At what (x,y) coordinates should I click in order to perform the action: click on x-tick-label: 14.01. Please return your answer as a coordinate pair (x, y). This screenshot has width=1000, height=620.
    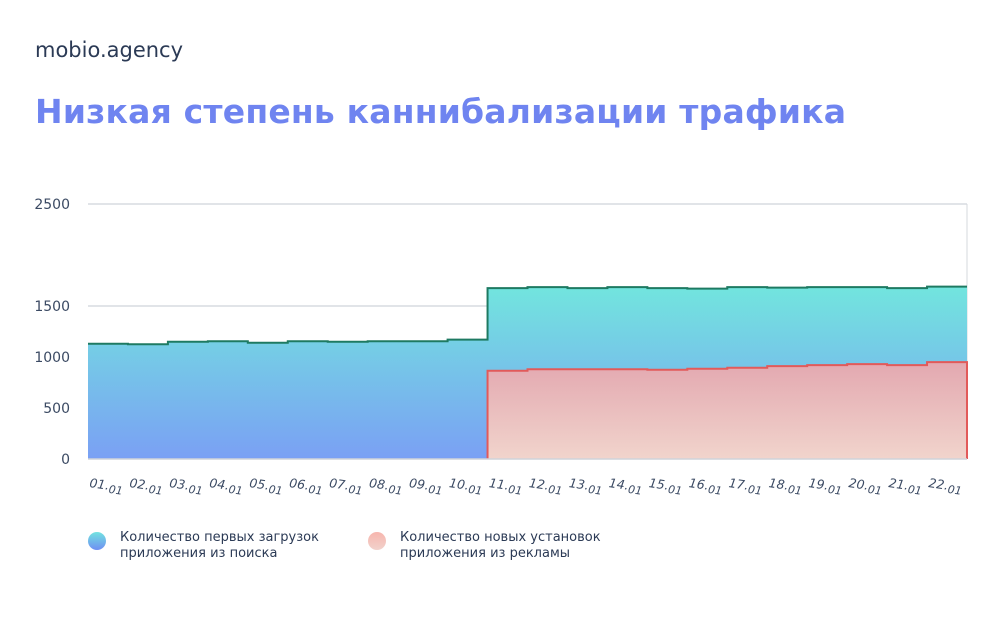
    Looking at the image, I should click on (626, 486).